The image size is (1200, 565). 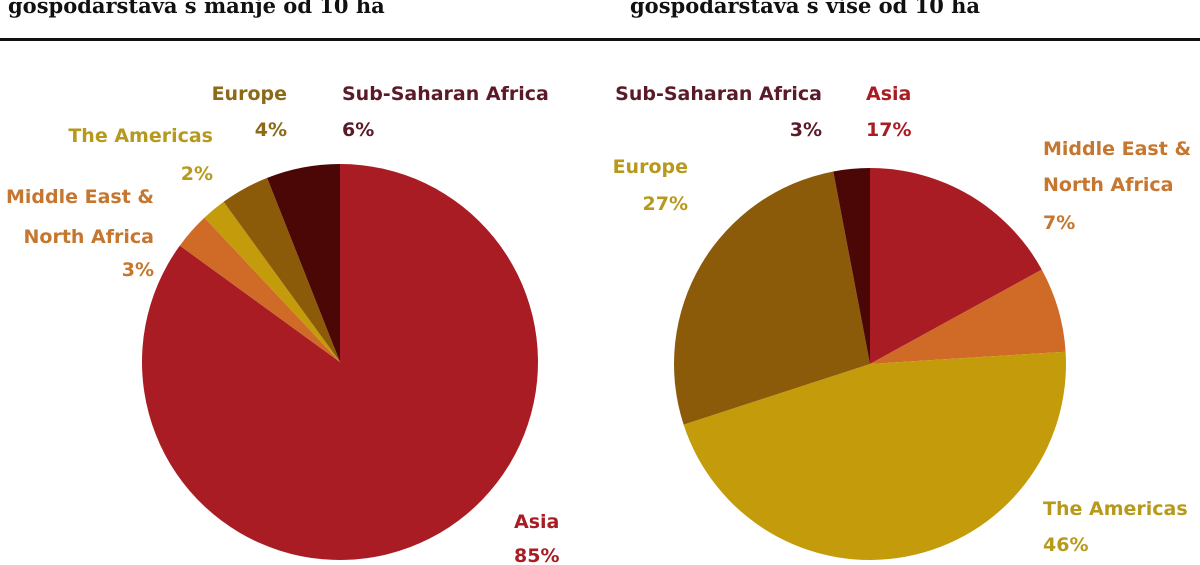 What do you see at coordinates (600, 39) in the screenshot?
I see `header-rule` at bounding box center [600, 39].